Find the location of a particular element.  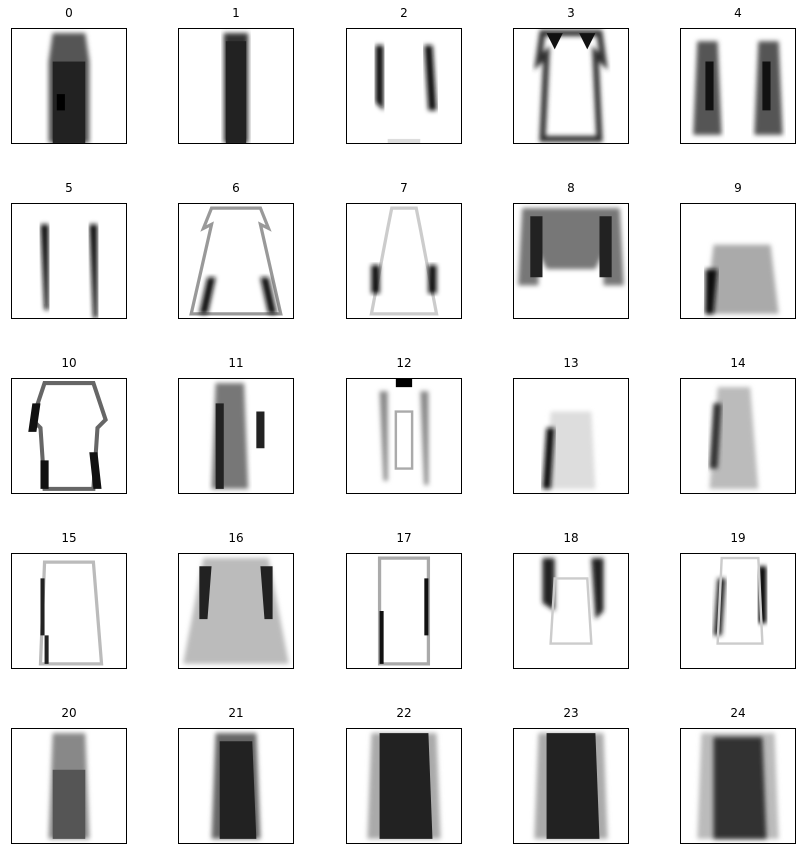

panel-title: 2 is located at coordinates (404, 13).